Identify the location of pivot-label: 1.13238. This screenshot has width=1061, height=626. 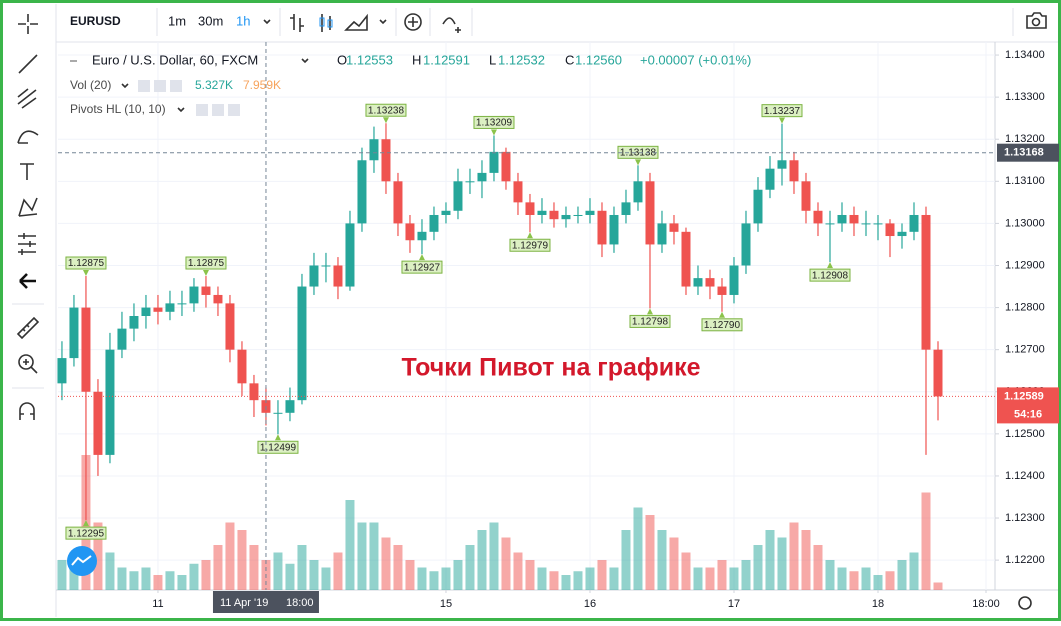
(386, 110).